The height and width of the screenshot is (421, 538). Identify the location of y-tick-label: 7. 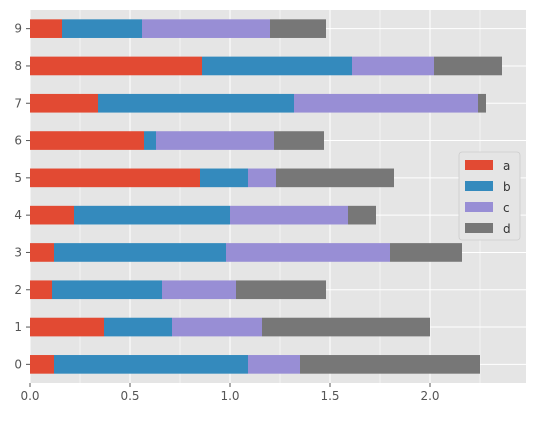
(18, 103).